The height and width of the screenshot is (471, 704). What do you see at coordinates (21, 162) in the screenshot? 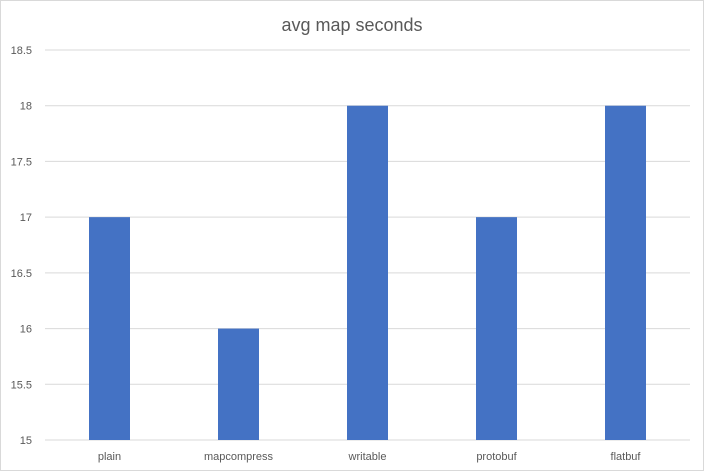
I see `y-tick-label: 17.5` at bounding box center [21, 162].